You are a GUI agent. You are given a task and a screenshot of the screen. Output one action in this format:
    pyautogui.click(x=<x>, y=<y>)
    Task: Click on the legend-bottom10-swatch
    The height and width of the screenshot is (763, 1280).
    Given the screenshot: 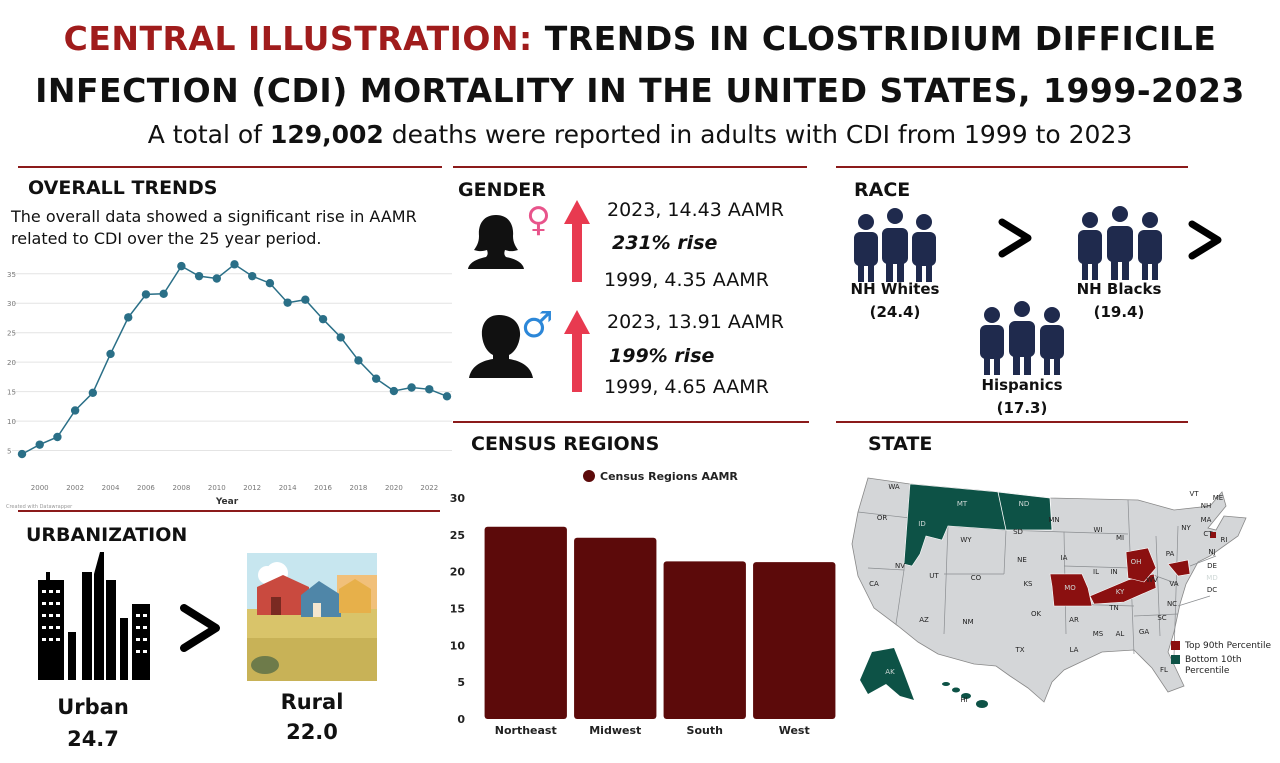 What is the action you would take?
    pyautogui.click(x=1175, y=659)
    